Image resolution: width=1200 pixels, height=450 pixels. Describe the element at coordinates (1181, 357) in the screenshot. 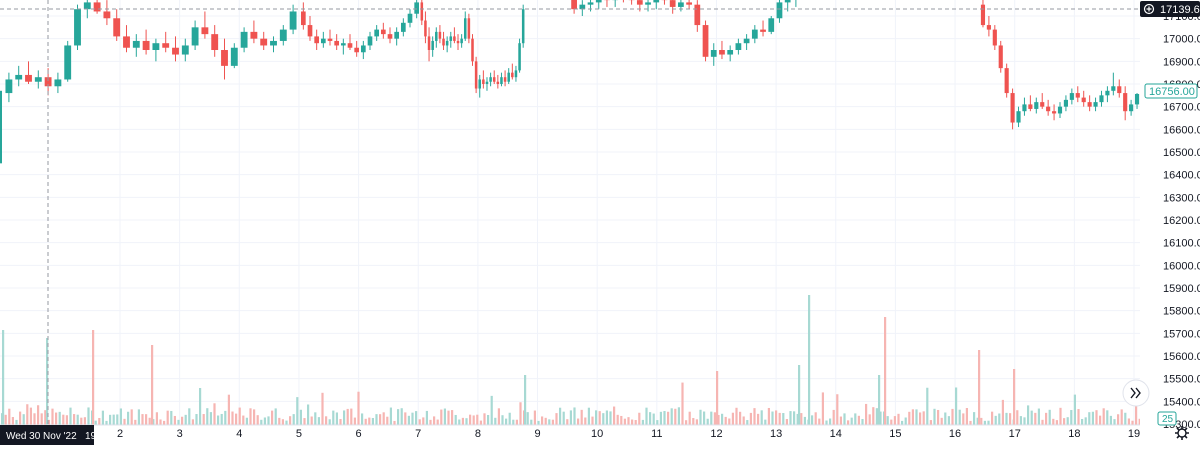

I see `y-tick-label: 15600.00` at that location.